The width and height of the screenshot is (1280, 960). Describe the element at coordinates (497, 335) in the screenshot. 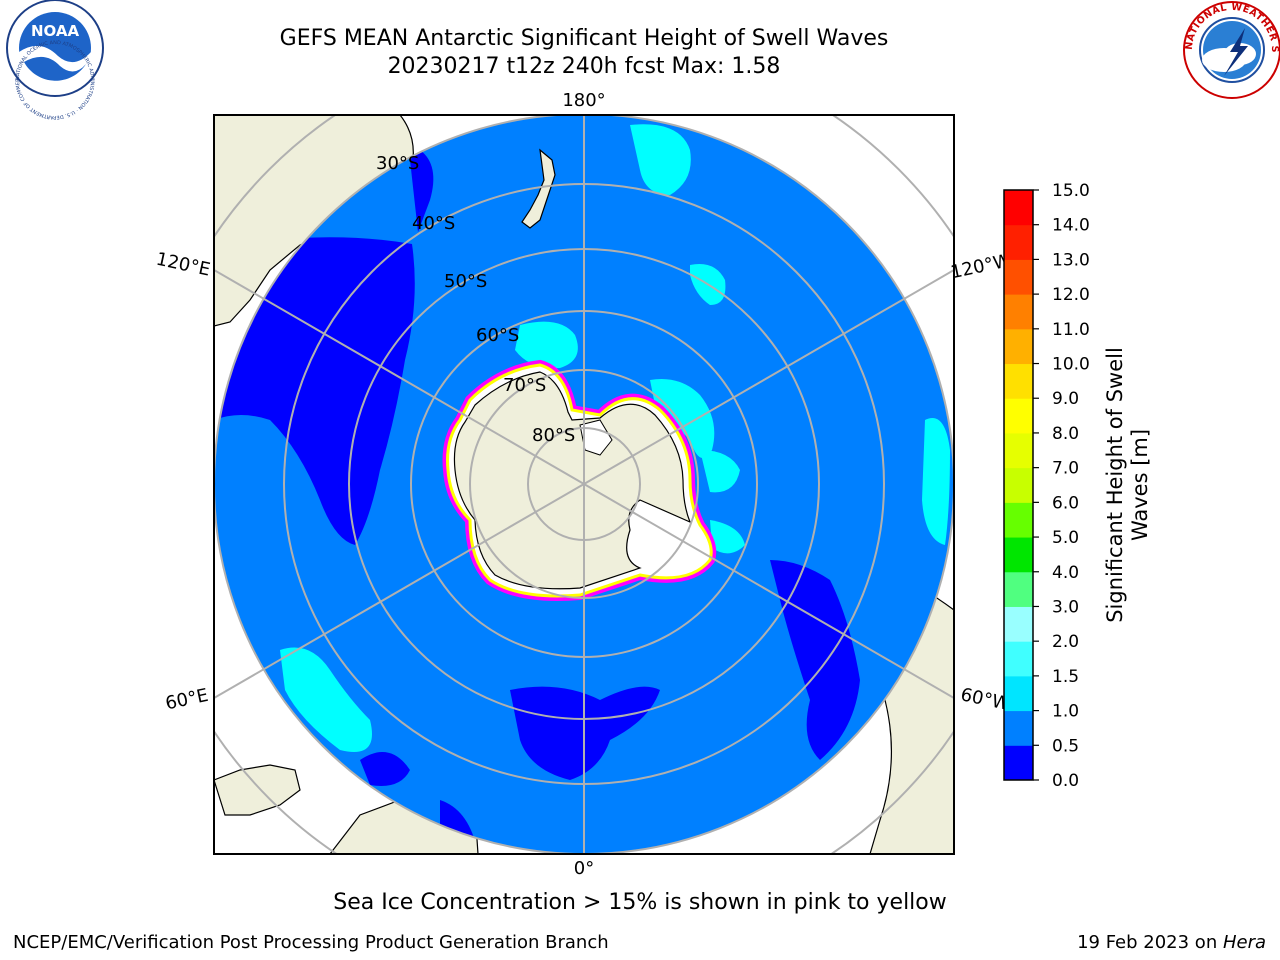

I see `lat-label-60s: 60°S` at that location.